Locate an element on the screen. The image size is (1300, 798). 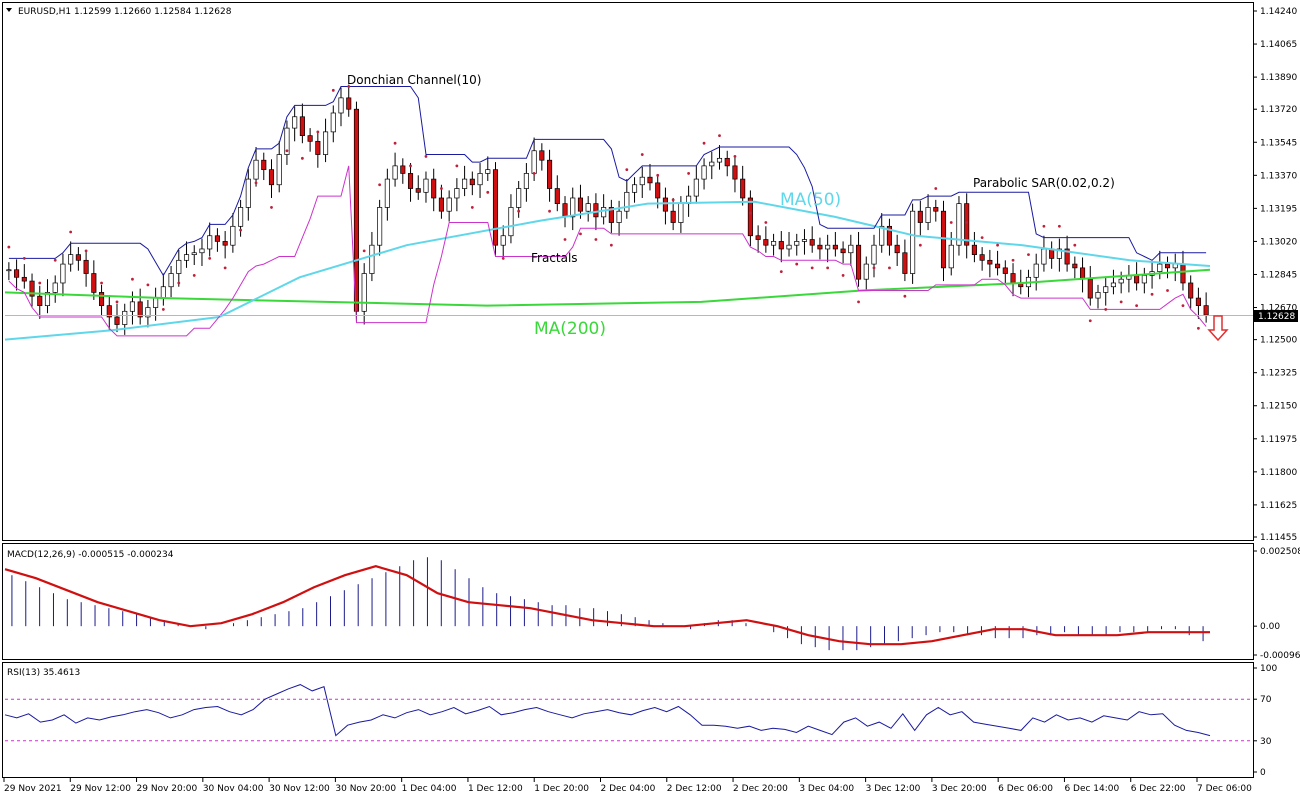
macd-signal-line is located at coordinates (607, 605).